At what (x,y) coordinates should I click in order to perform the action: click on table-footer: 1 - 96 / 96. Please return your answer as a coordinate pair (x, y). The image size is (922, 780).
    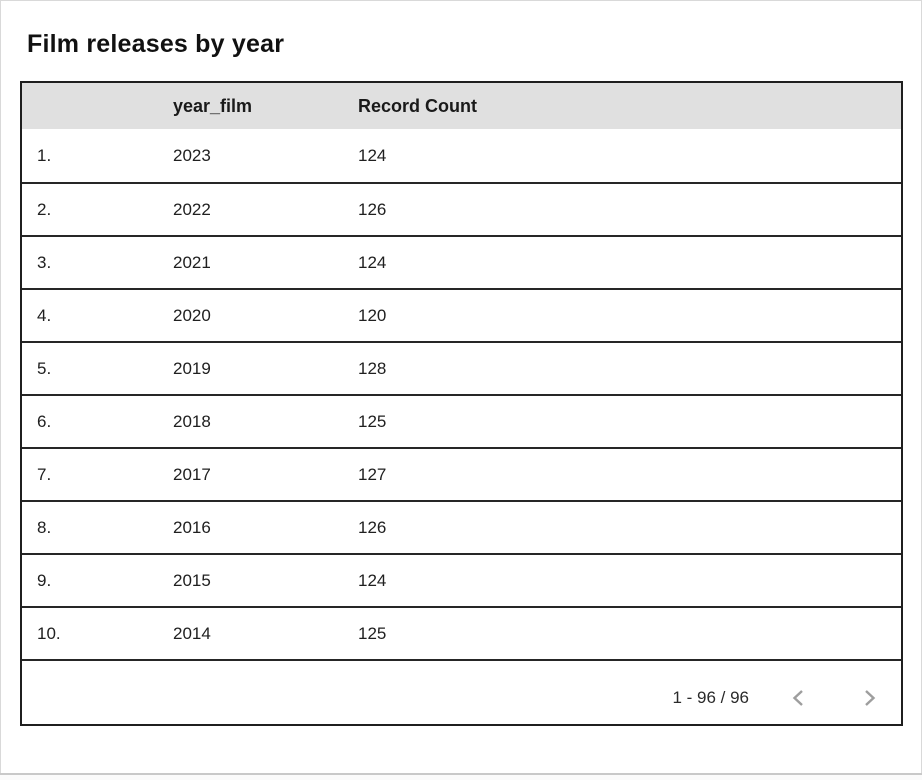
    Looking at the image, I should click on (461, 691).